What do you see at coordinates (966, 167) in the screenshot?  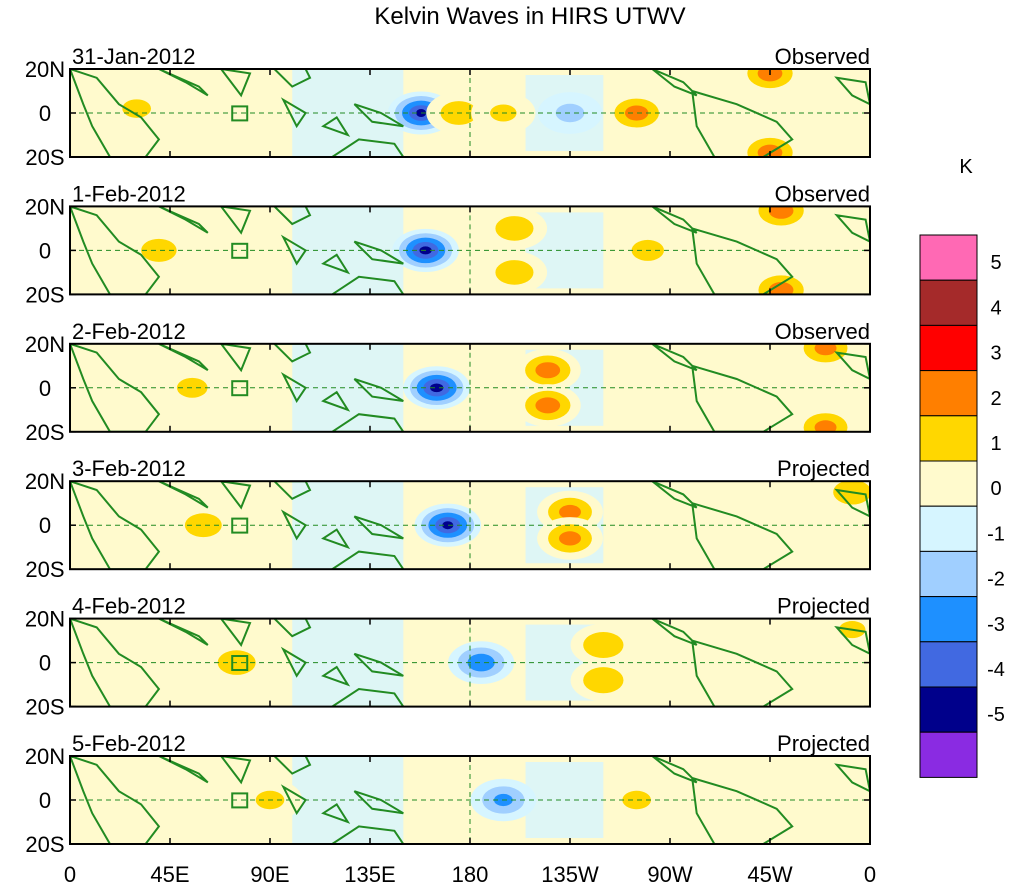 I see `colorbar-units: K` at bounding box center [966, 167].